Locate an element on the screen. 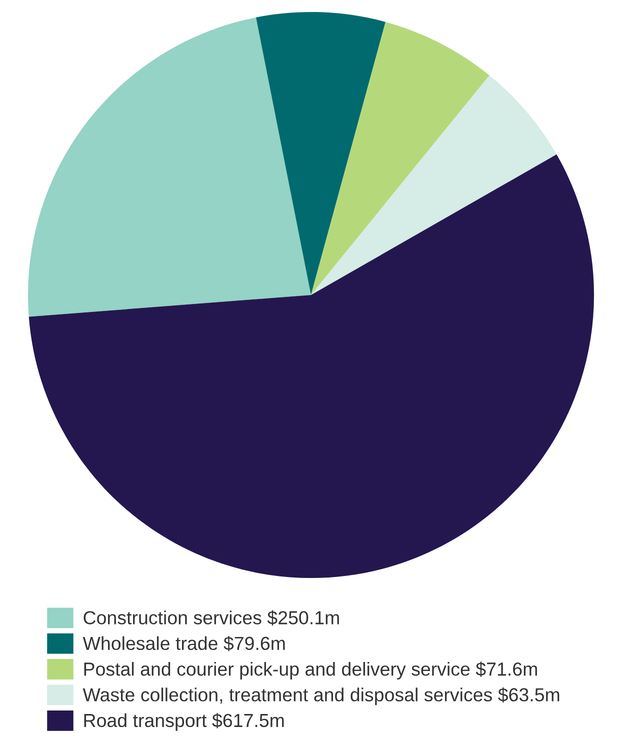  legend-label: Wholesale trade $79.6m is located at coordinates (183, 644).